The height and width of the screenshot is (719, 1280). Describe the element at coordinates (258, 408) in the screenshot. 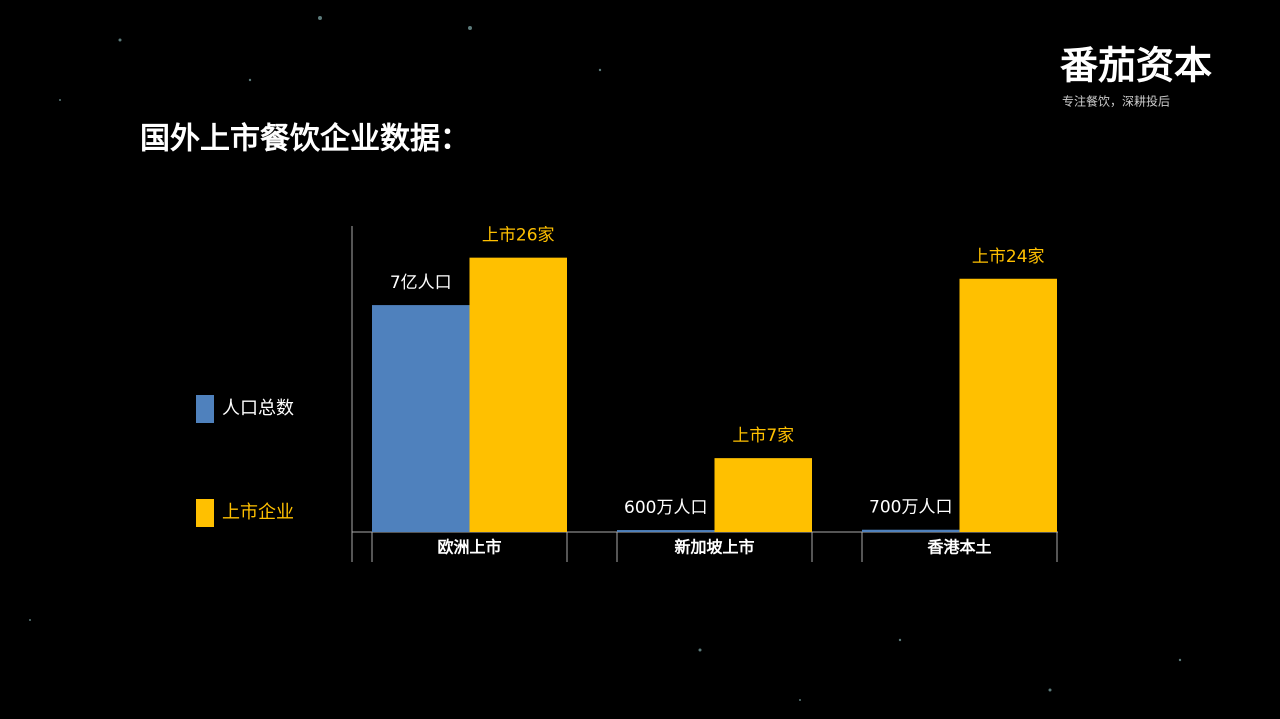

I see `legend-label: 人口总数` at that location.